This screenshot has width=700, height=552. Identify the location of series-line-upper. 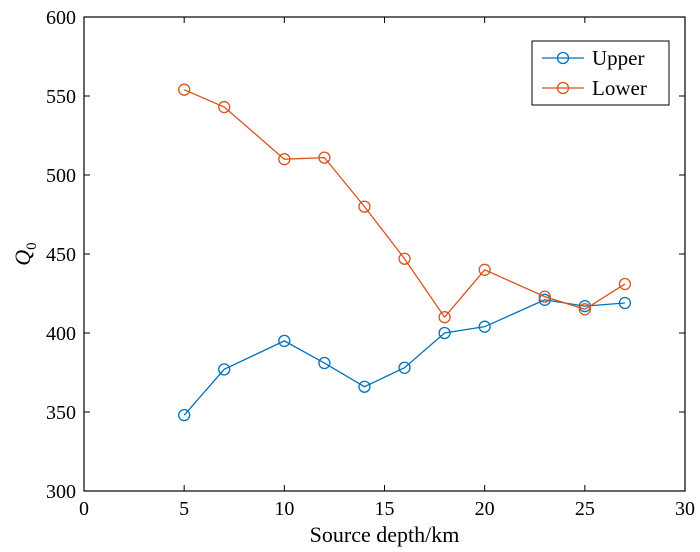
(404, 357).